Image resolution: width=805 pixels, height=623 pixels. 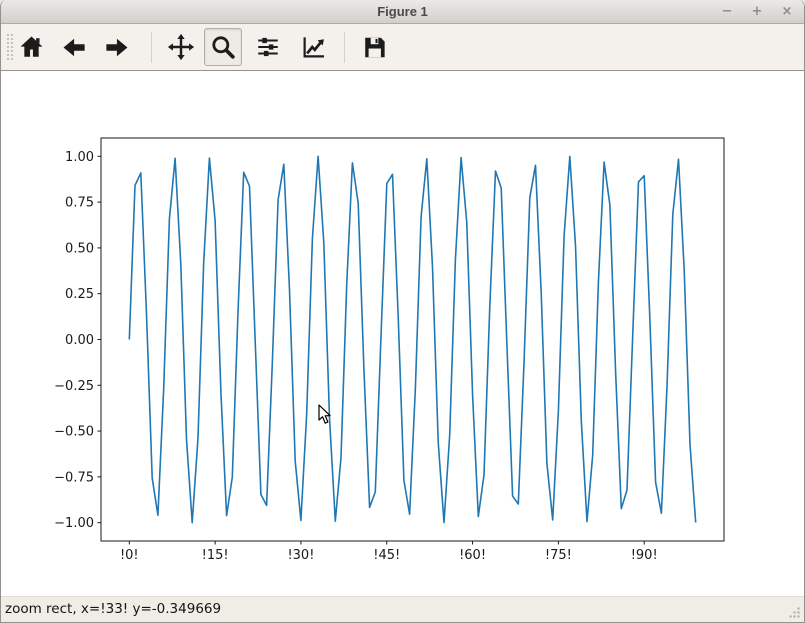 What do you see at coordinates (215, 555) in the screenshot?
I see `x-tick-label: !15!` at bounding box center [215, 555].